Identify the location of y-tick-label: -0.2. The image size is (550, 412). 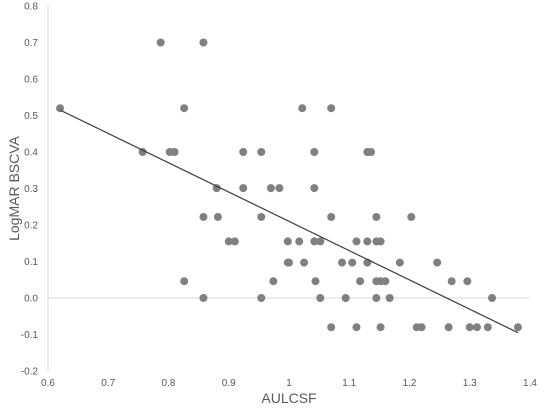
(30, 372).